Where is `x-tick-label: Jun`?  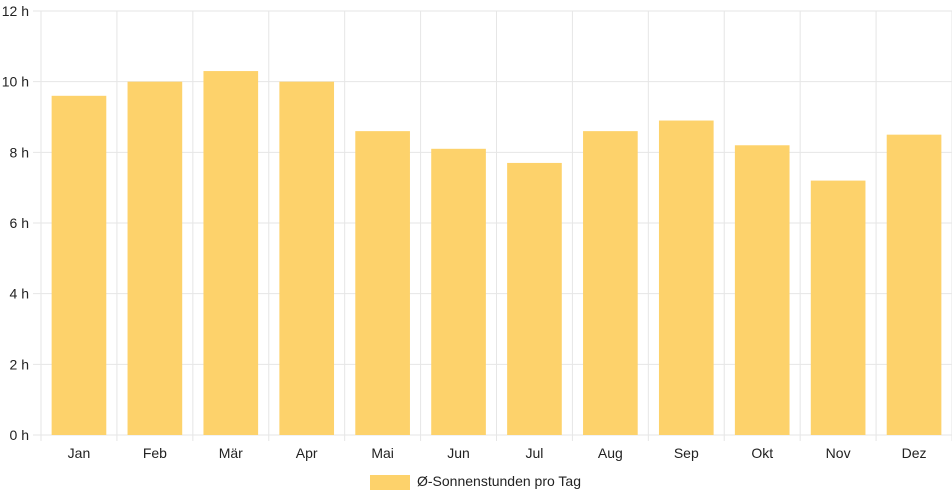
x-tick-label: Jun is located at coordinates (458, 453).